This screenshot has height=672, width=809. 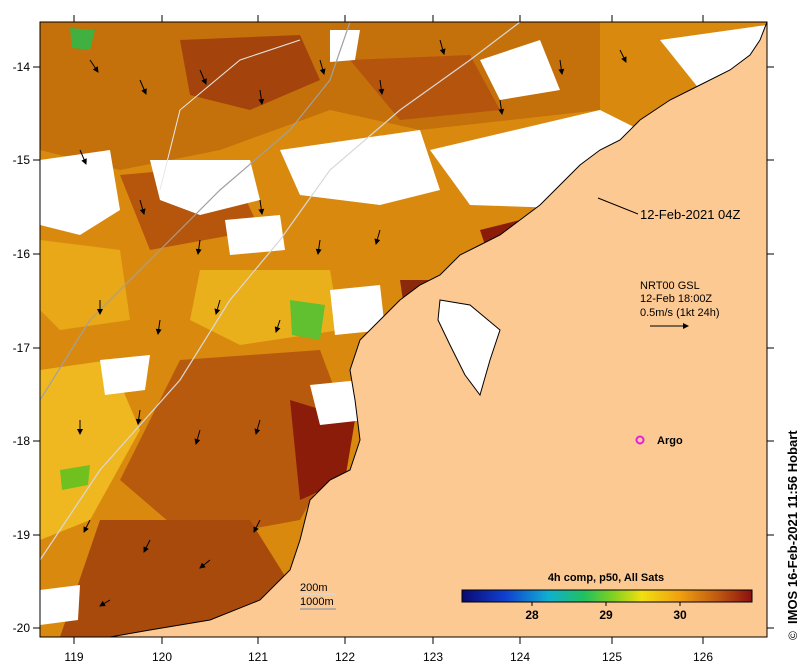 I want to click on current-time: 12-Feb 18:00Z, so click(x=676, y=299).